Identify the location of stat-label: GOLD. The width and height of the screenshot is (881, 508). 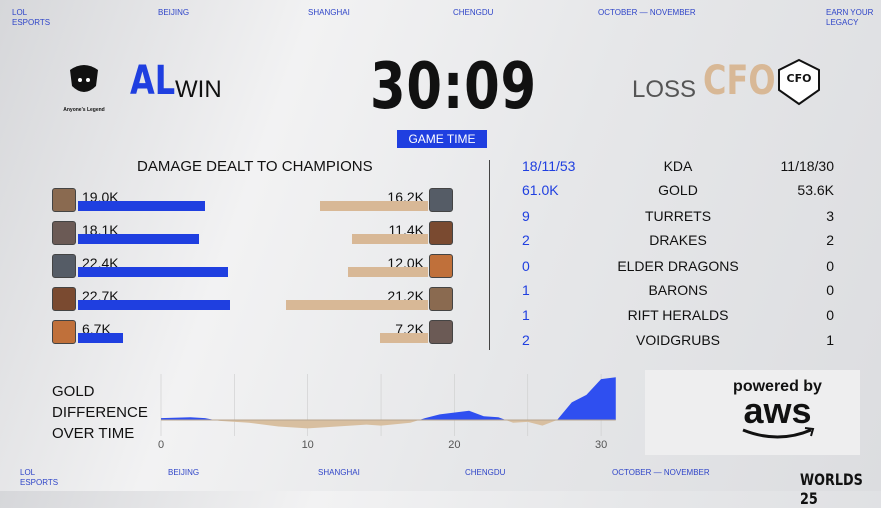
(678, 190).